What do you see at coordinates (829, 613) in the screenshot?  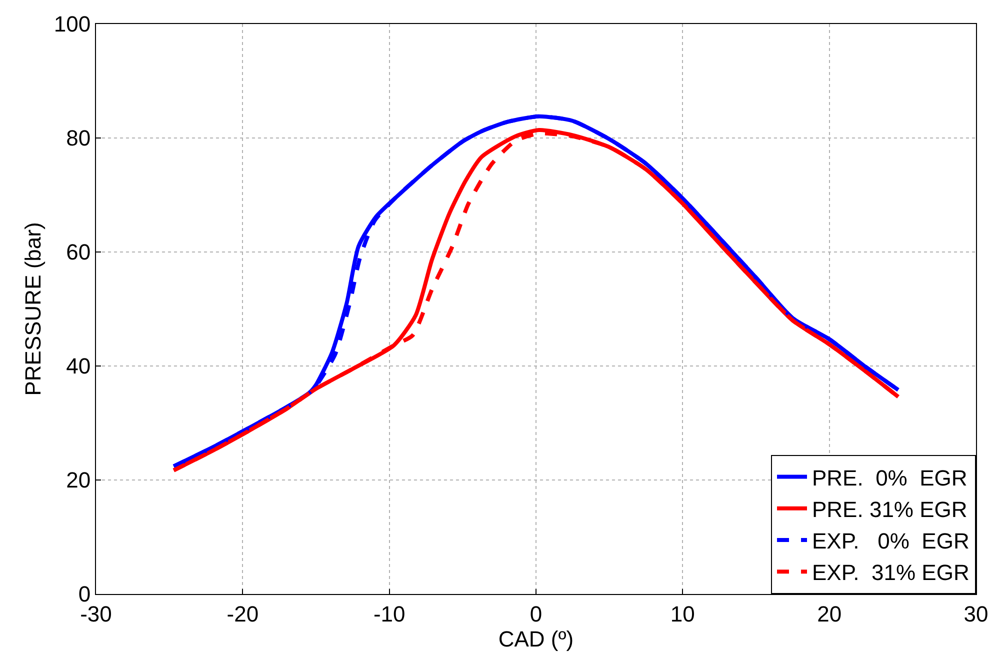 I see `x-tick-label: 20` at bounding box center [829, 613].